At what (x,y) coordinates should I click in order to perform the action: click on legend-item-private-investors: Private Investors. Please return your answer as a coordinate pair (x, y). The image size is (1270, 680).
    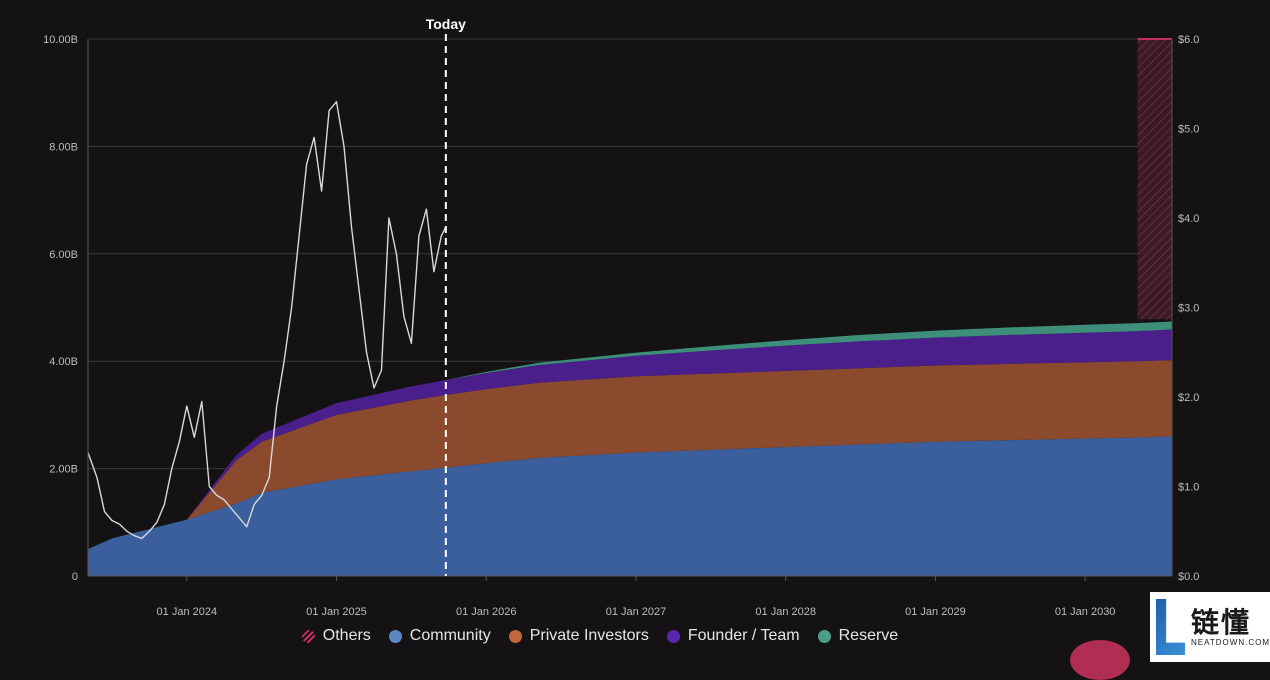
    Looking at the image, I should click on (578, 636).